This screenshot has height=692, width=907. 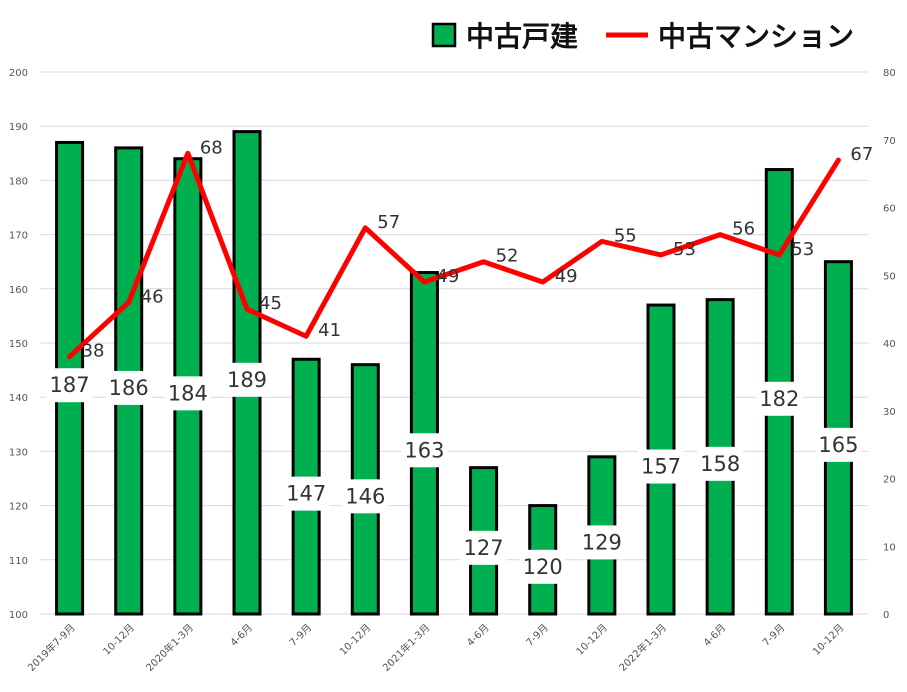 What do you see at coordinates (18, 236) in the screenshot?
I see `y-left-tick-label: 170` at bounding box center [18, 236].